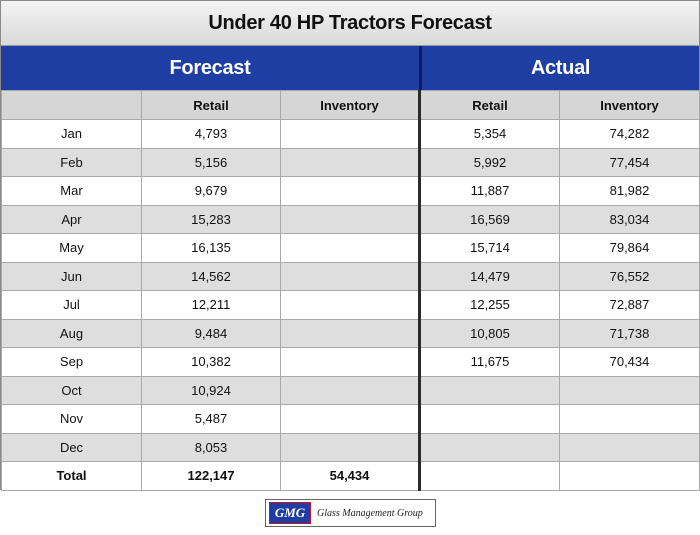 Image resolution: width=700 pixels, height=535 pixels. What do you see at coordinates (489, 333) in the screenshot?
I see `cell-actual-retail: 10,805` at bounding box center [489, 333].